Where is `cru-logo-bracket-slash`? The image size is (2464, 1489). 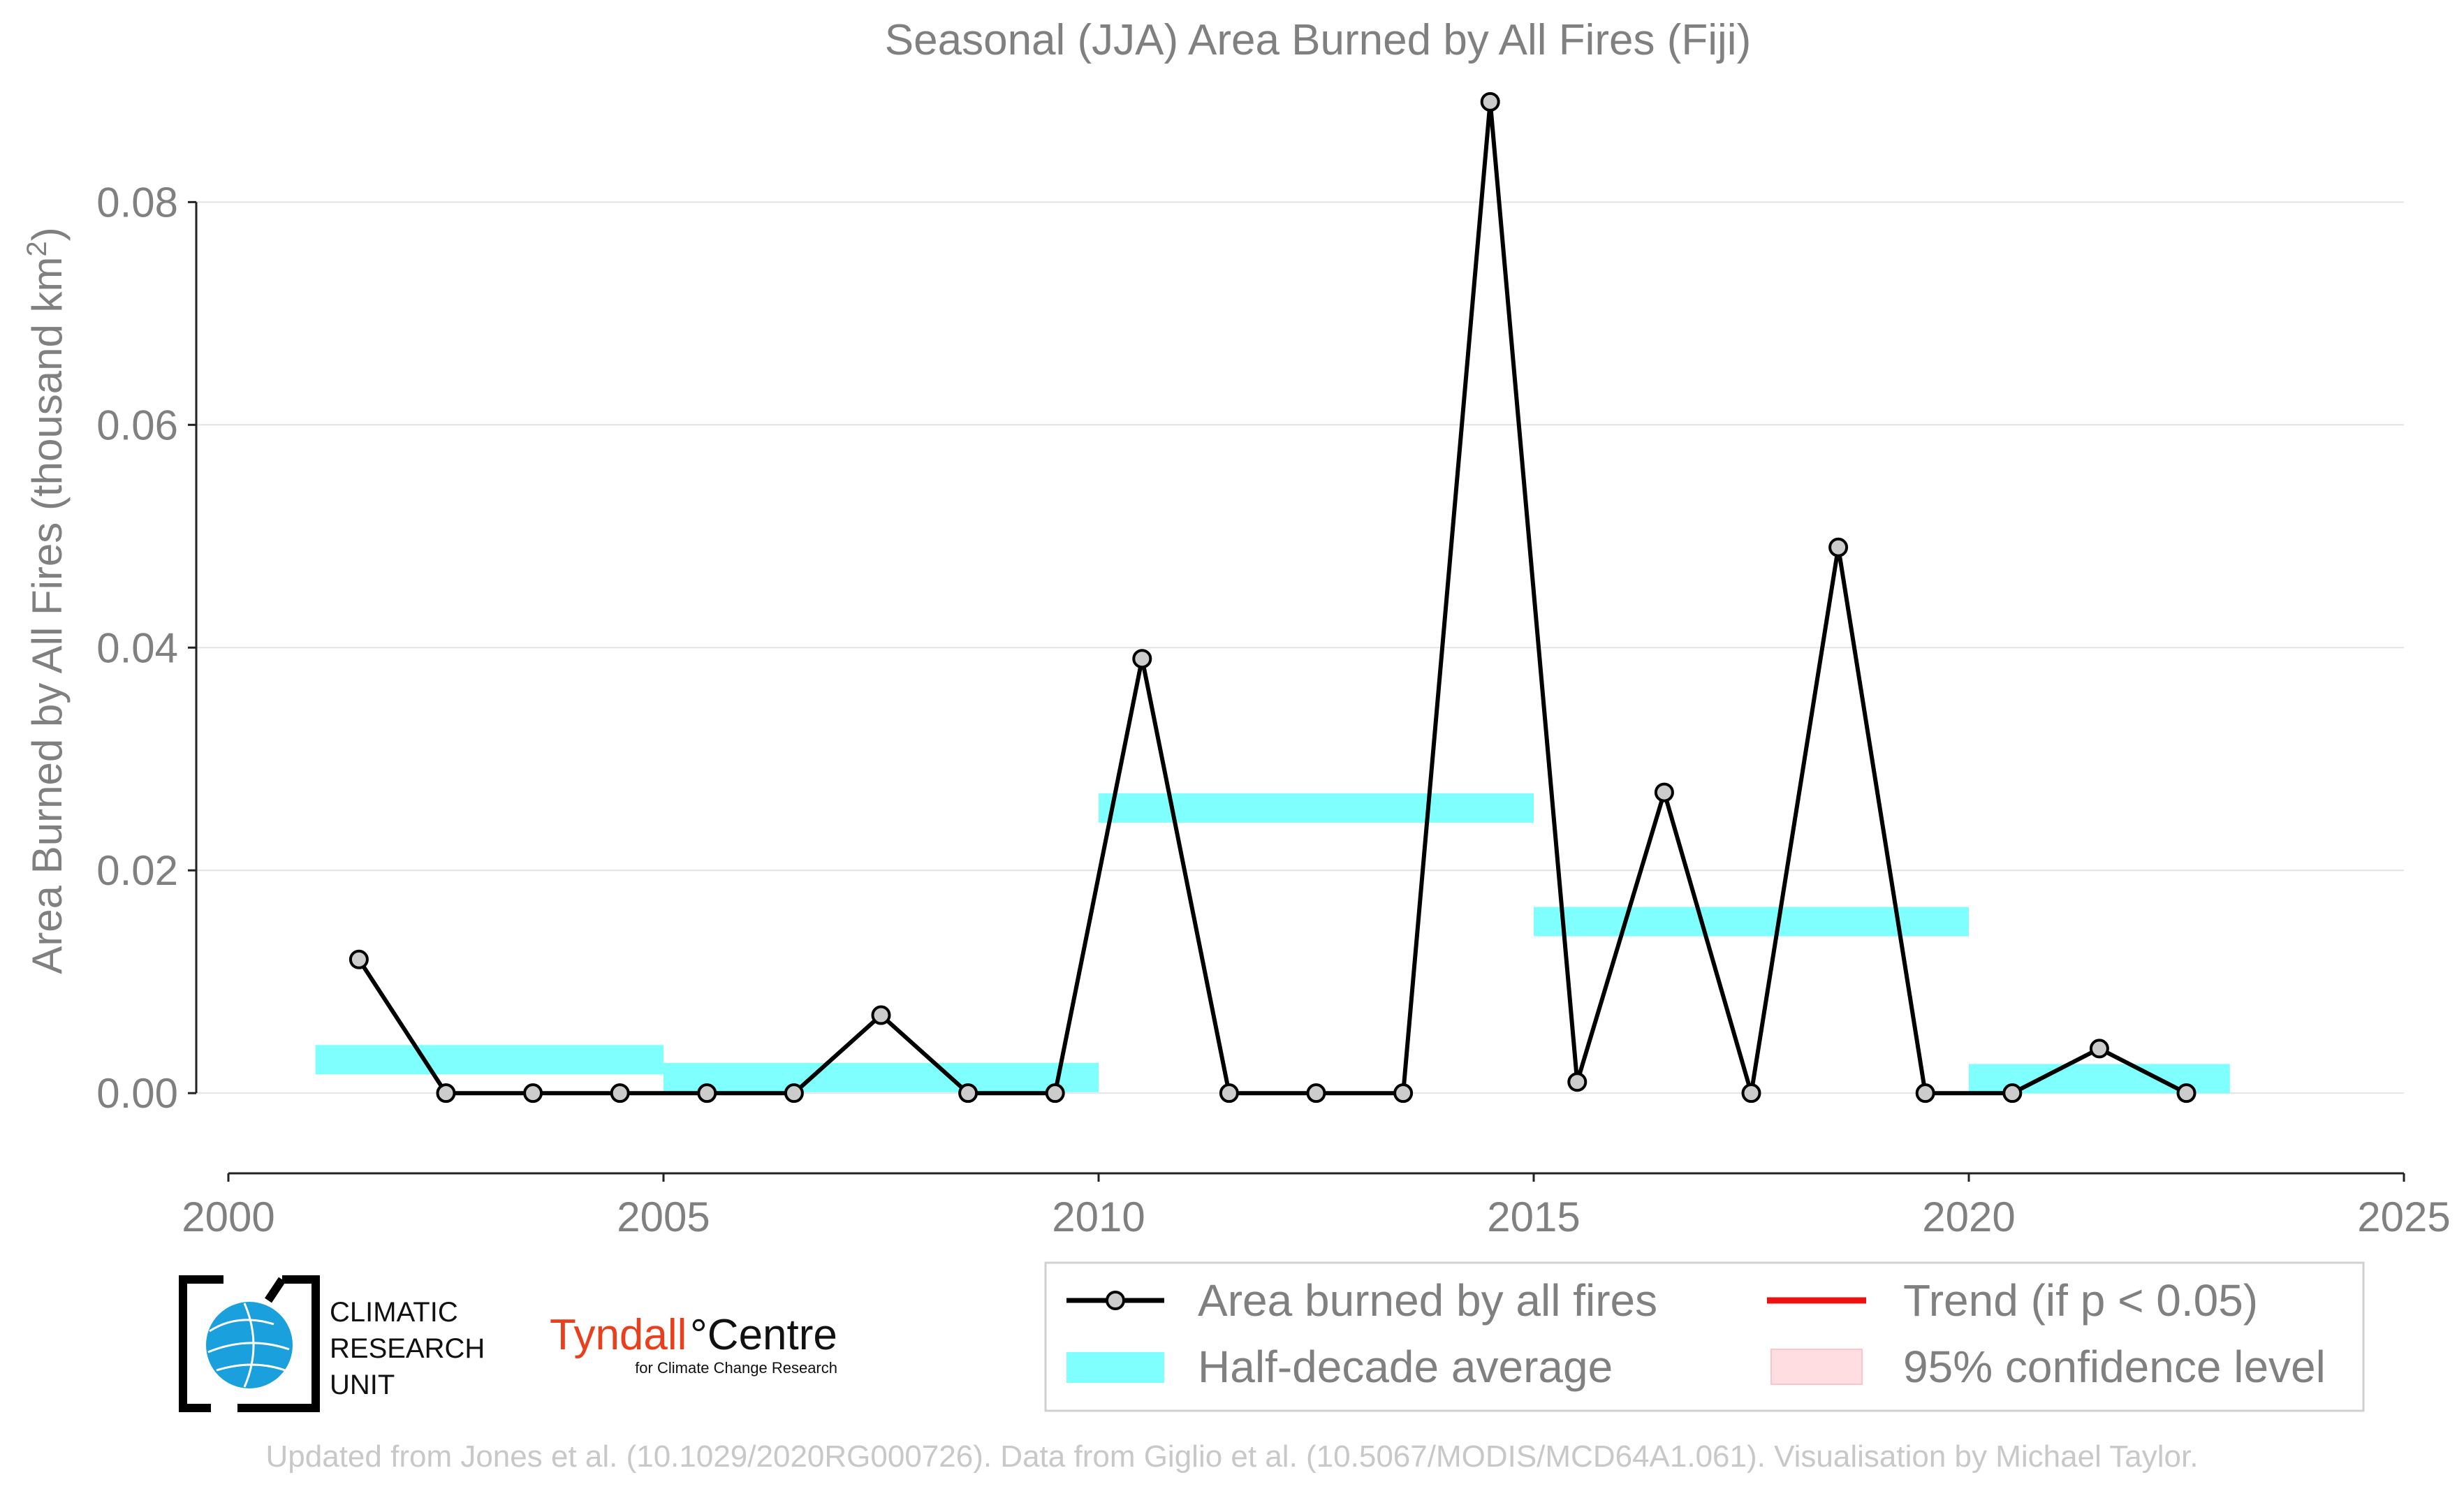
cru-logo-bracket-slash is located at coordinates (275, 1290).